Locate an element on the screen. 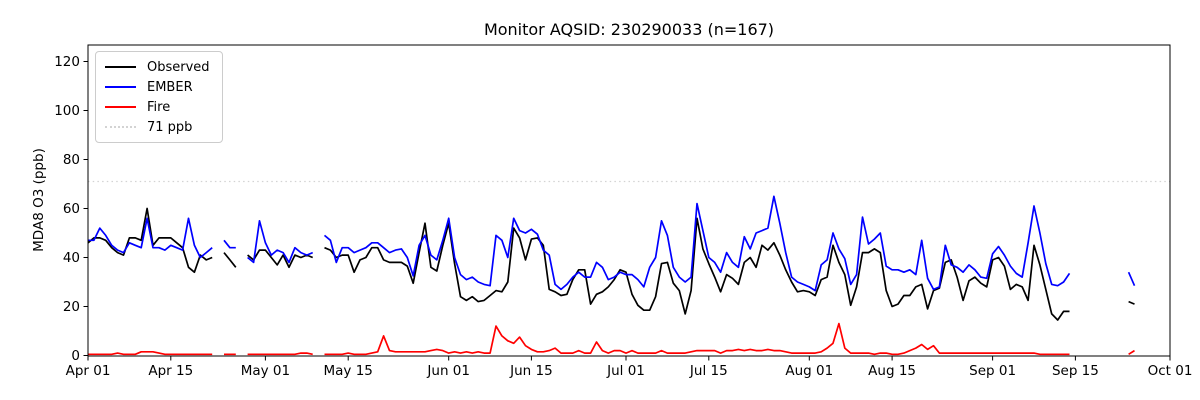  legend-item-fire: Fire is located at coordinates (157, 107).